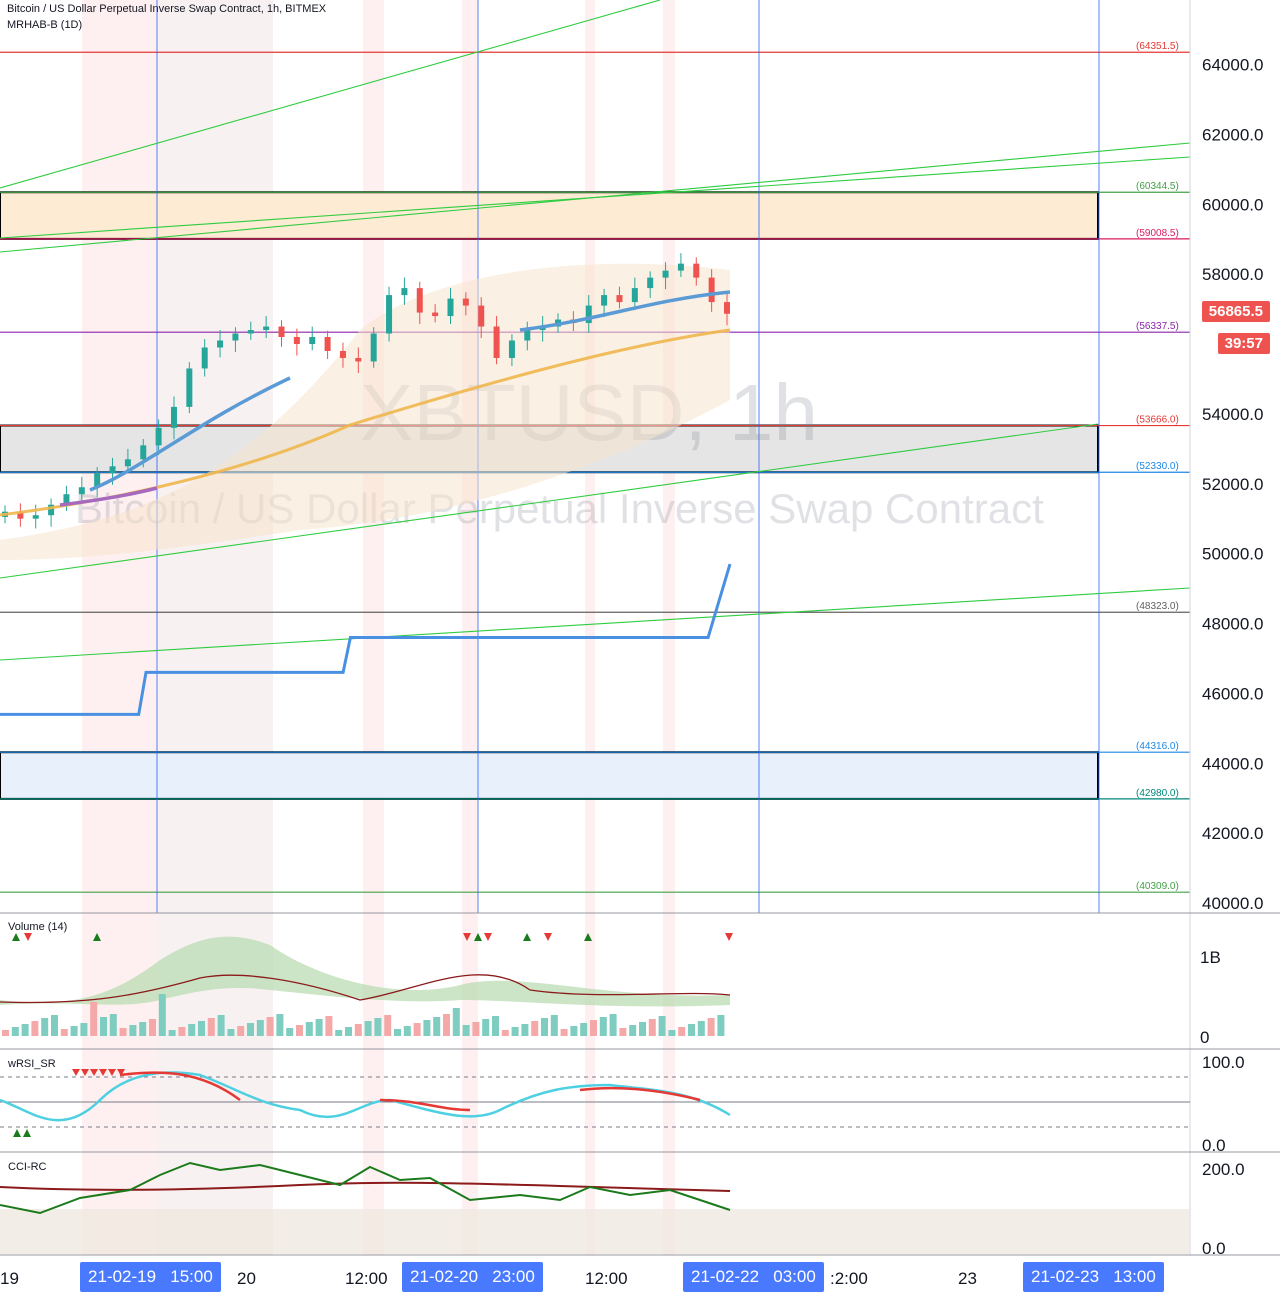 This screenshot has width=1280, height=1302. Describe the element at coordinates (1157, 886) in the screenshot. I see `level-label-9: (40309.0)` at that location.